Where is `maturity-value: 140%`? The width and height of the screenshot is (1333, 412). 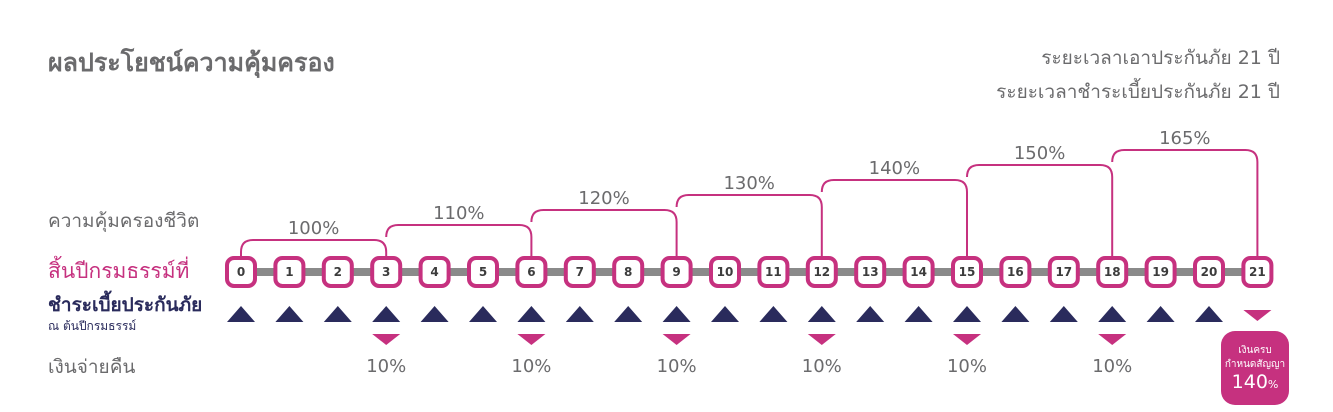 maturity-value: 140% is located at coordinates (1255, 382).